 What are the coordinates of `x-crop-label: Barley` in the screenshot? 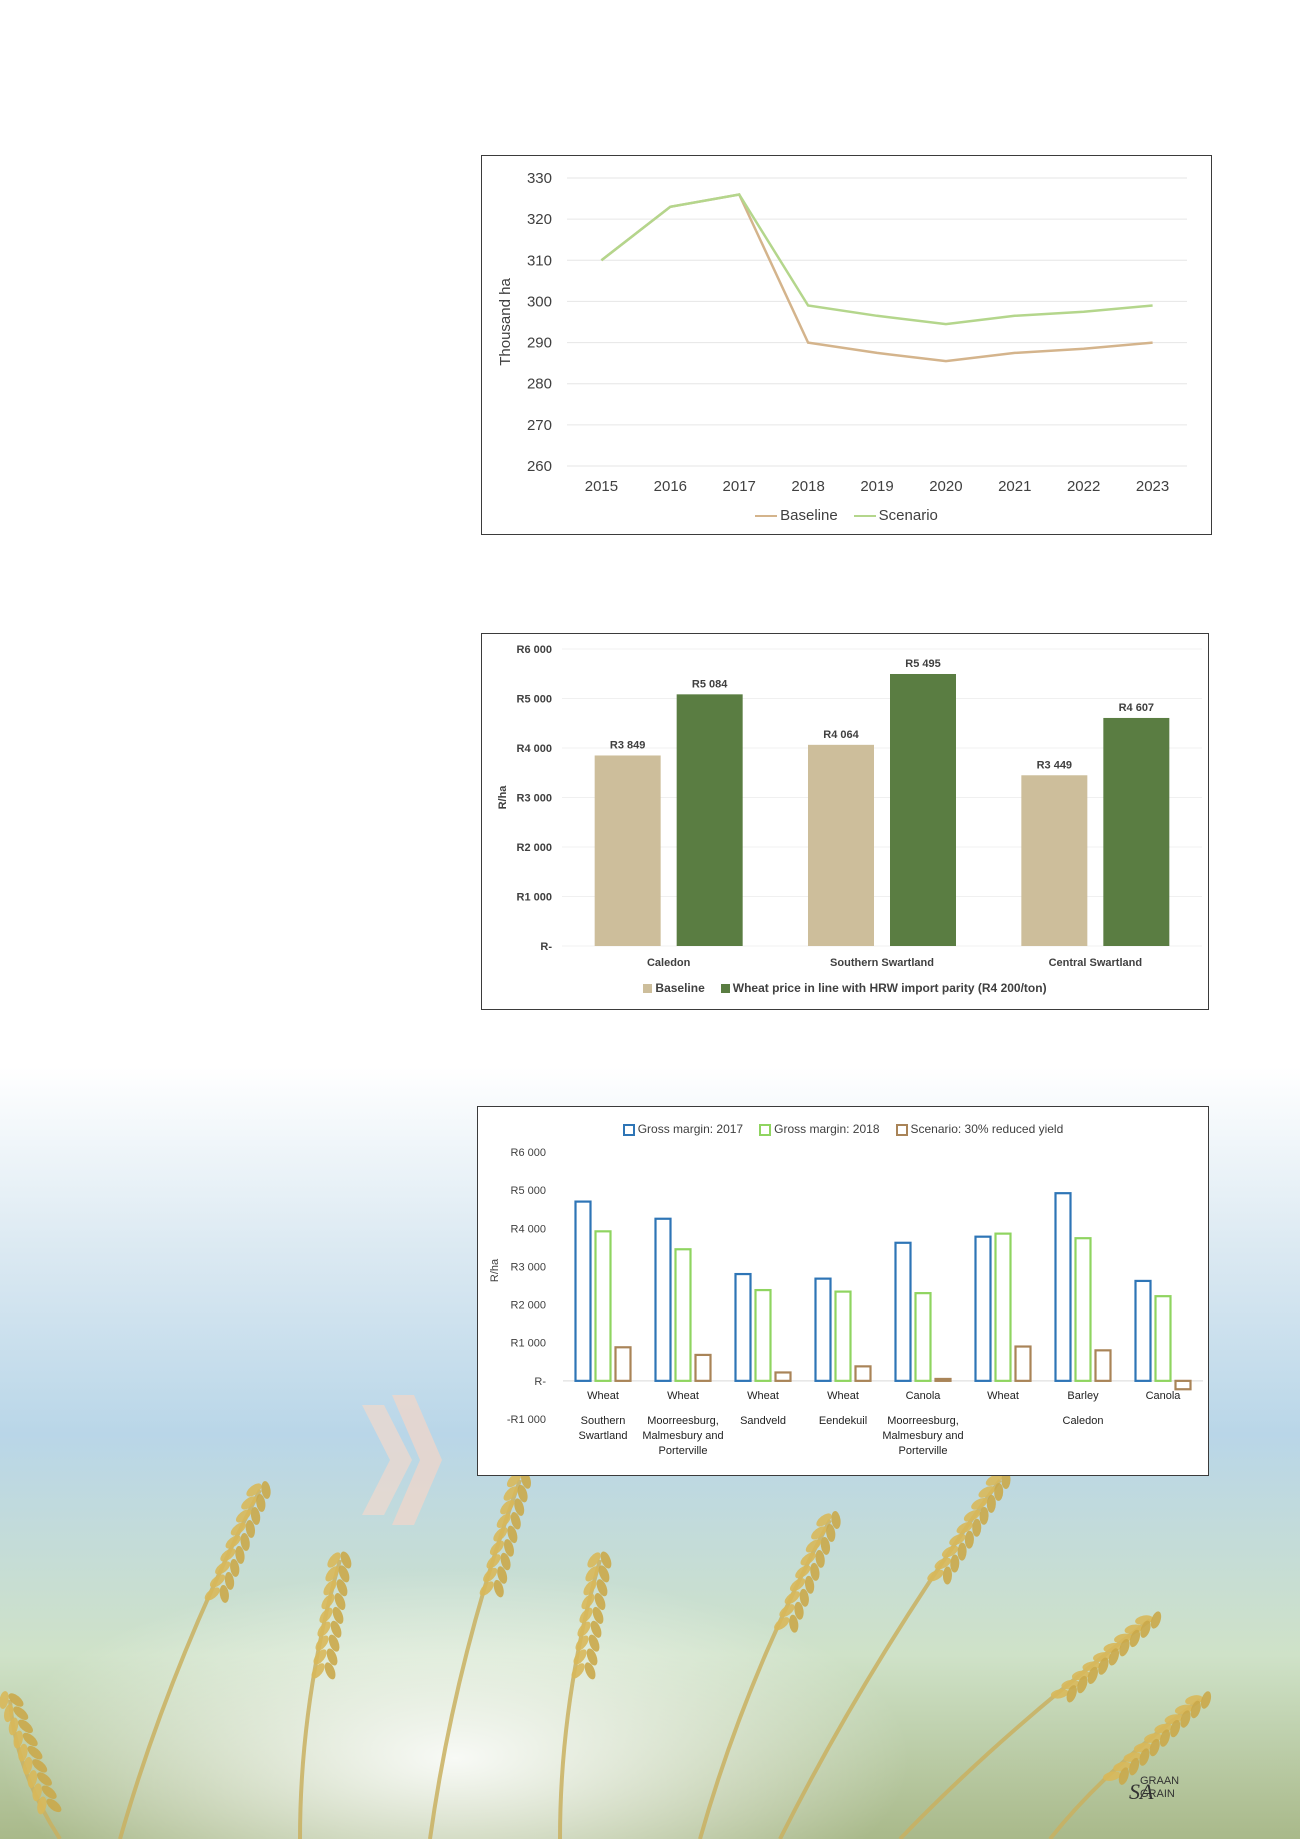 It's located at (1083, 1396).